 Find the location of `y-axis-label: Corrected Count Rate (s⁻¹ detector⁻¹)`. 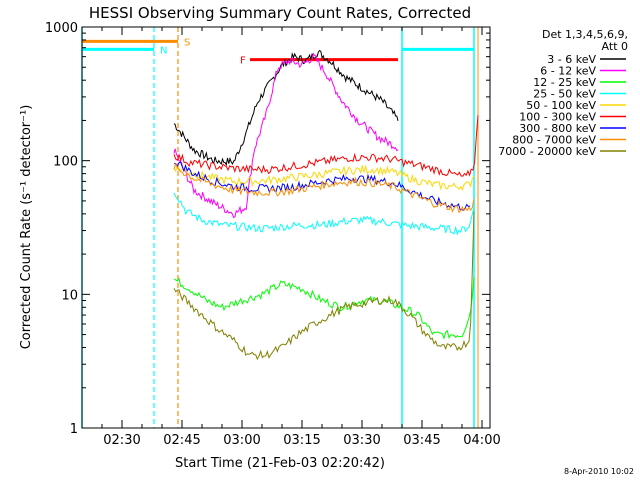

y-axis-label: Corrected Count Rate (s⁻¹ detector⁻¹) is located at coordinates (26, 227).